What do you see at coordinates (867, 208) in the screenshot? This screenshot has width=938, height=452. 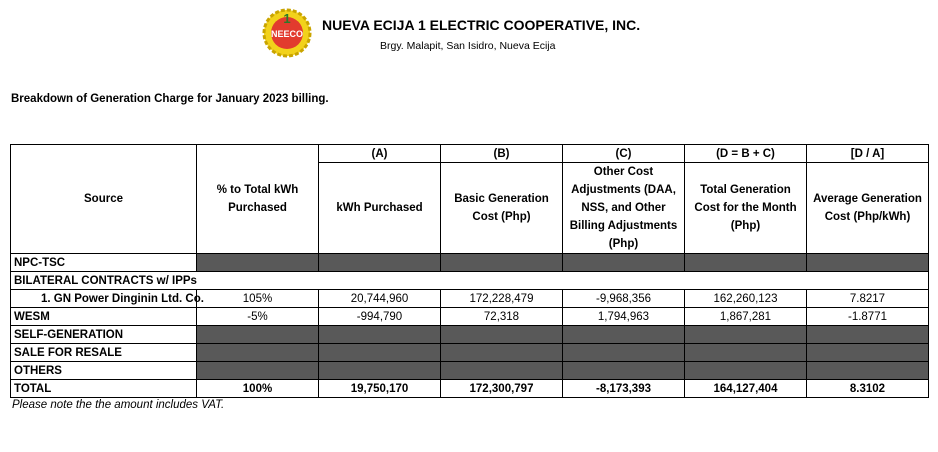 I see `header-cell: Average Generation Cost (Php/kWh)` at bounding box center [867, 208].